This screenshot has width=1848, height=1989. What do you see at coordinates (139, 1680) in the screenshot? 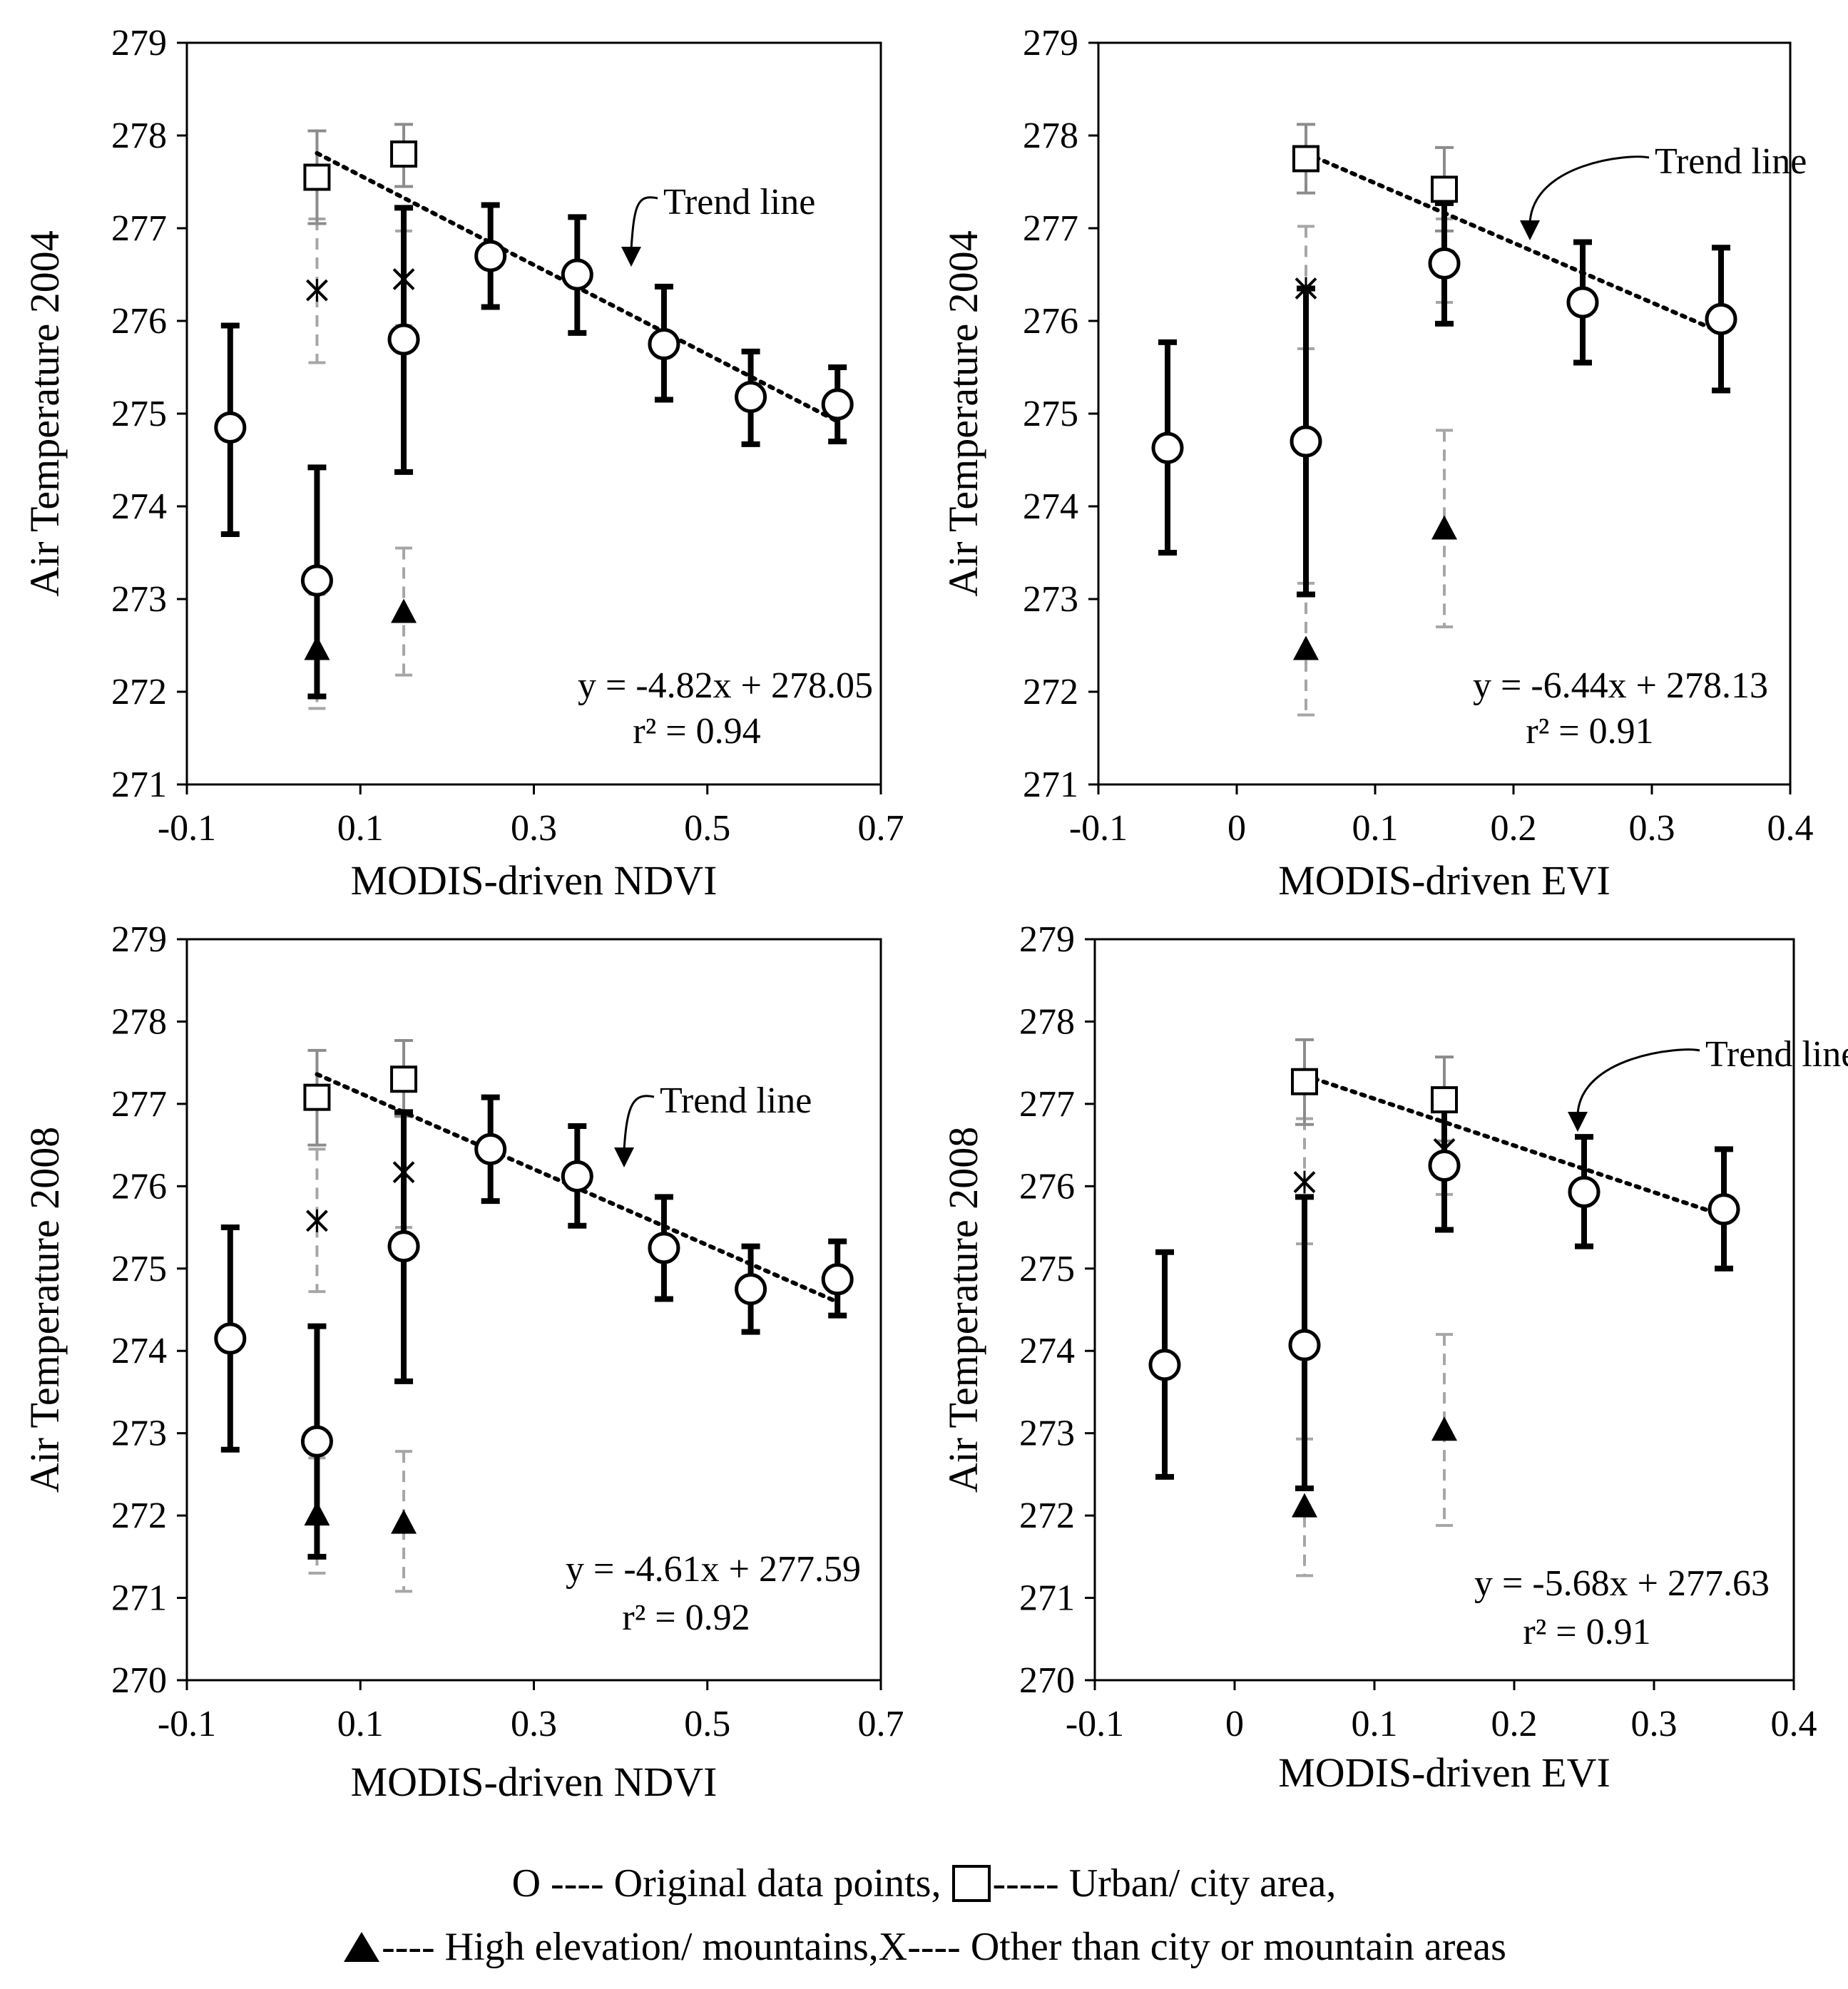
I see `y-tick-label: 270` at bounding box center [139, 1680].